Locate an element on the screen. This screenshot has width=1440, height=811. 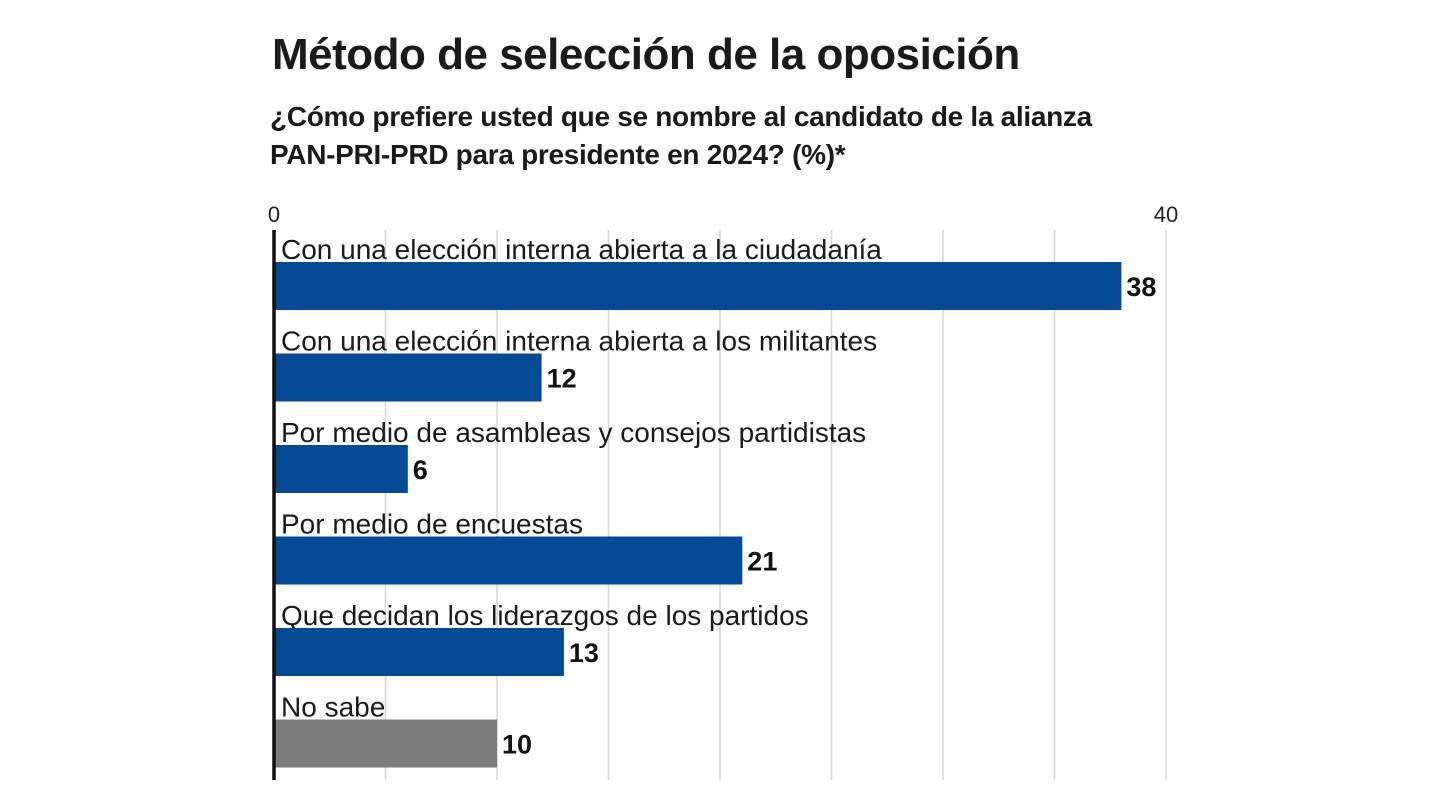
value-label: 6 is located at coordinates (420, 470).